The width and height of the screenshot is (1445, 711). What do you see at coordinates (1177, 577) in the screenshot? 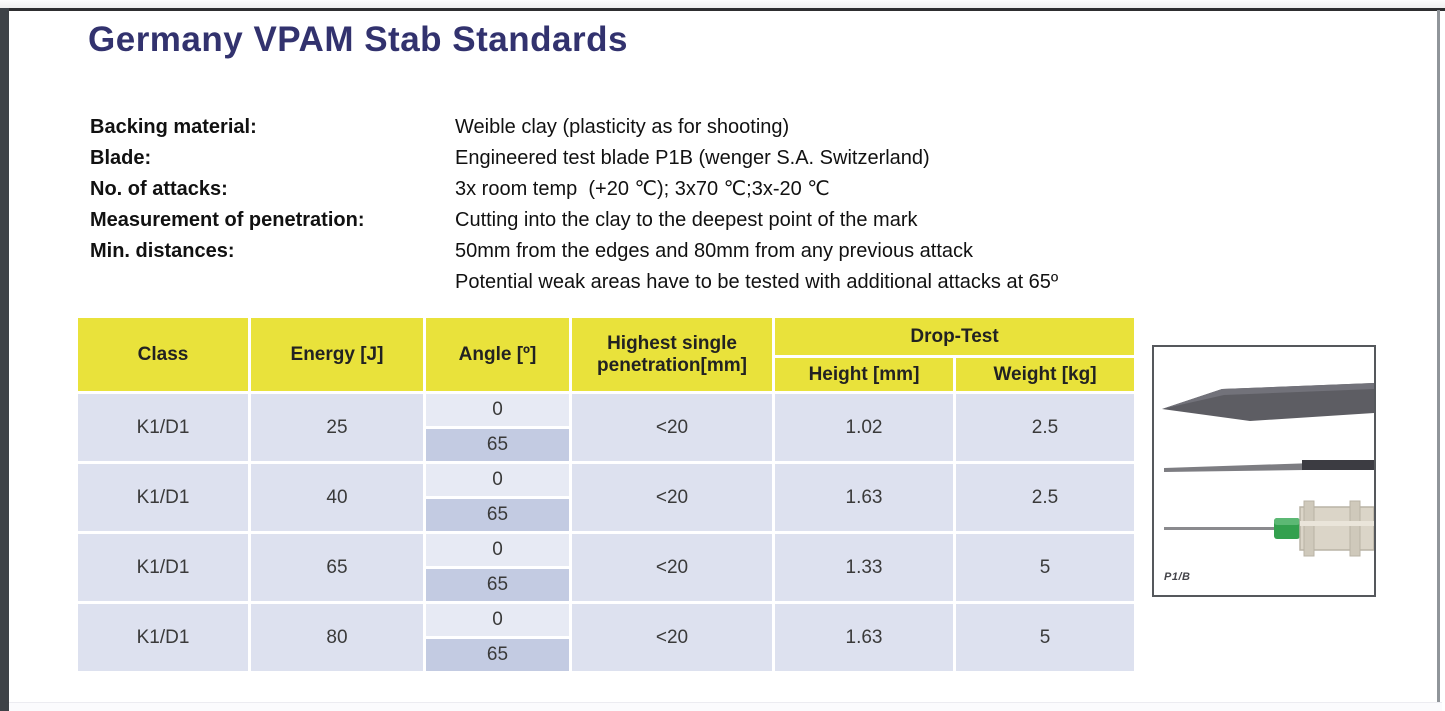
I see `figure-caption: P1/B` at bounding box center [1177, 577].